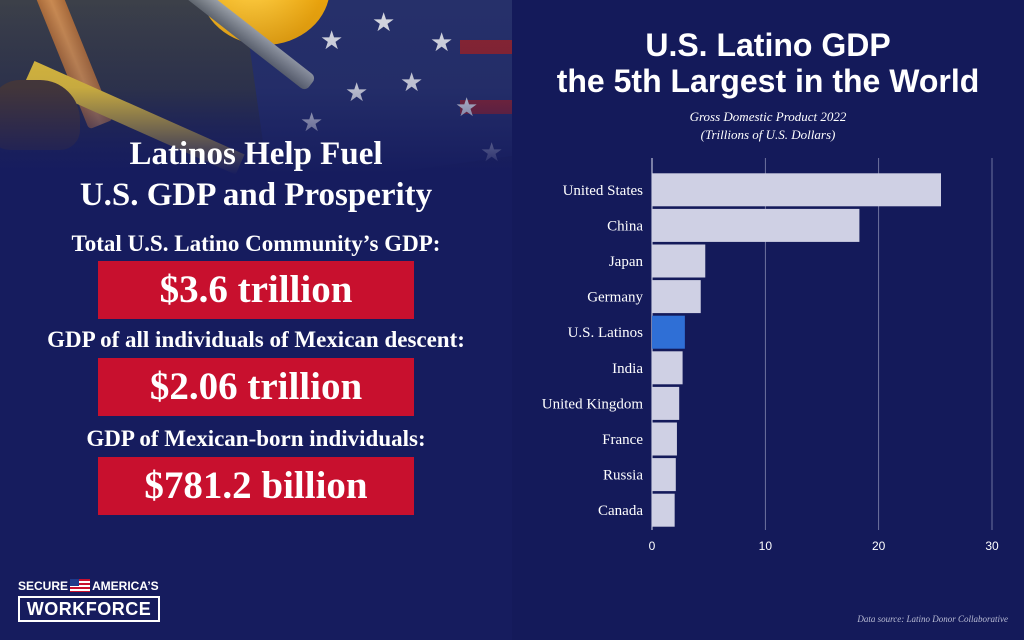 Image resolution: width=1024 pixels, height=640 pixels. I want to click on x-tick-label: 0, so click(652, 546).